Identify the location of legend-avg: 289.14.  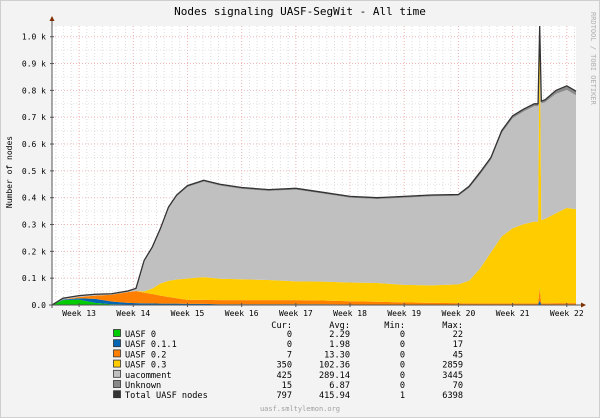
(334, 376).